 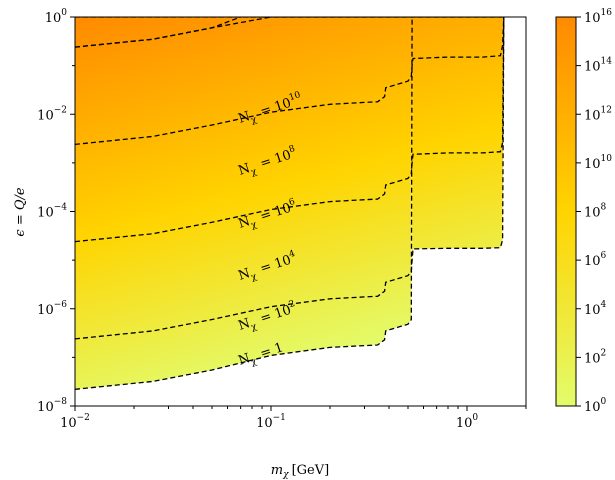 I want to click on x-axis-label: mχ [GeV], so click(x=300, y=471).